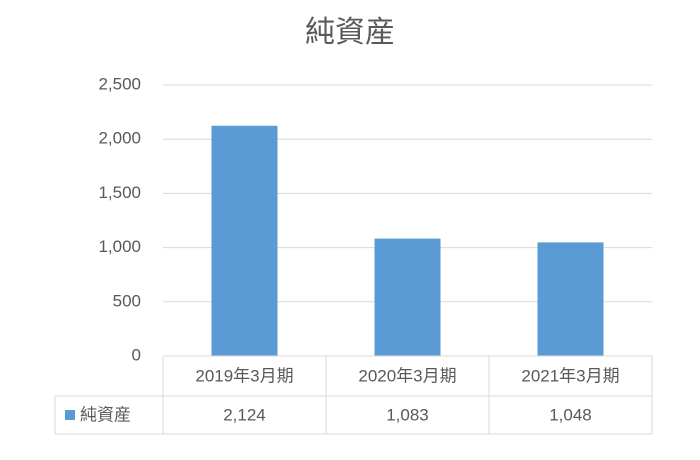  Describe the element at coordinates (570, 414) in the screenshot. I see `table-value: 1,048` at that location.